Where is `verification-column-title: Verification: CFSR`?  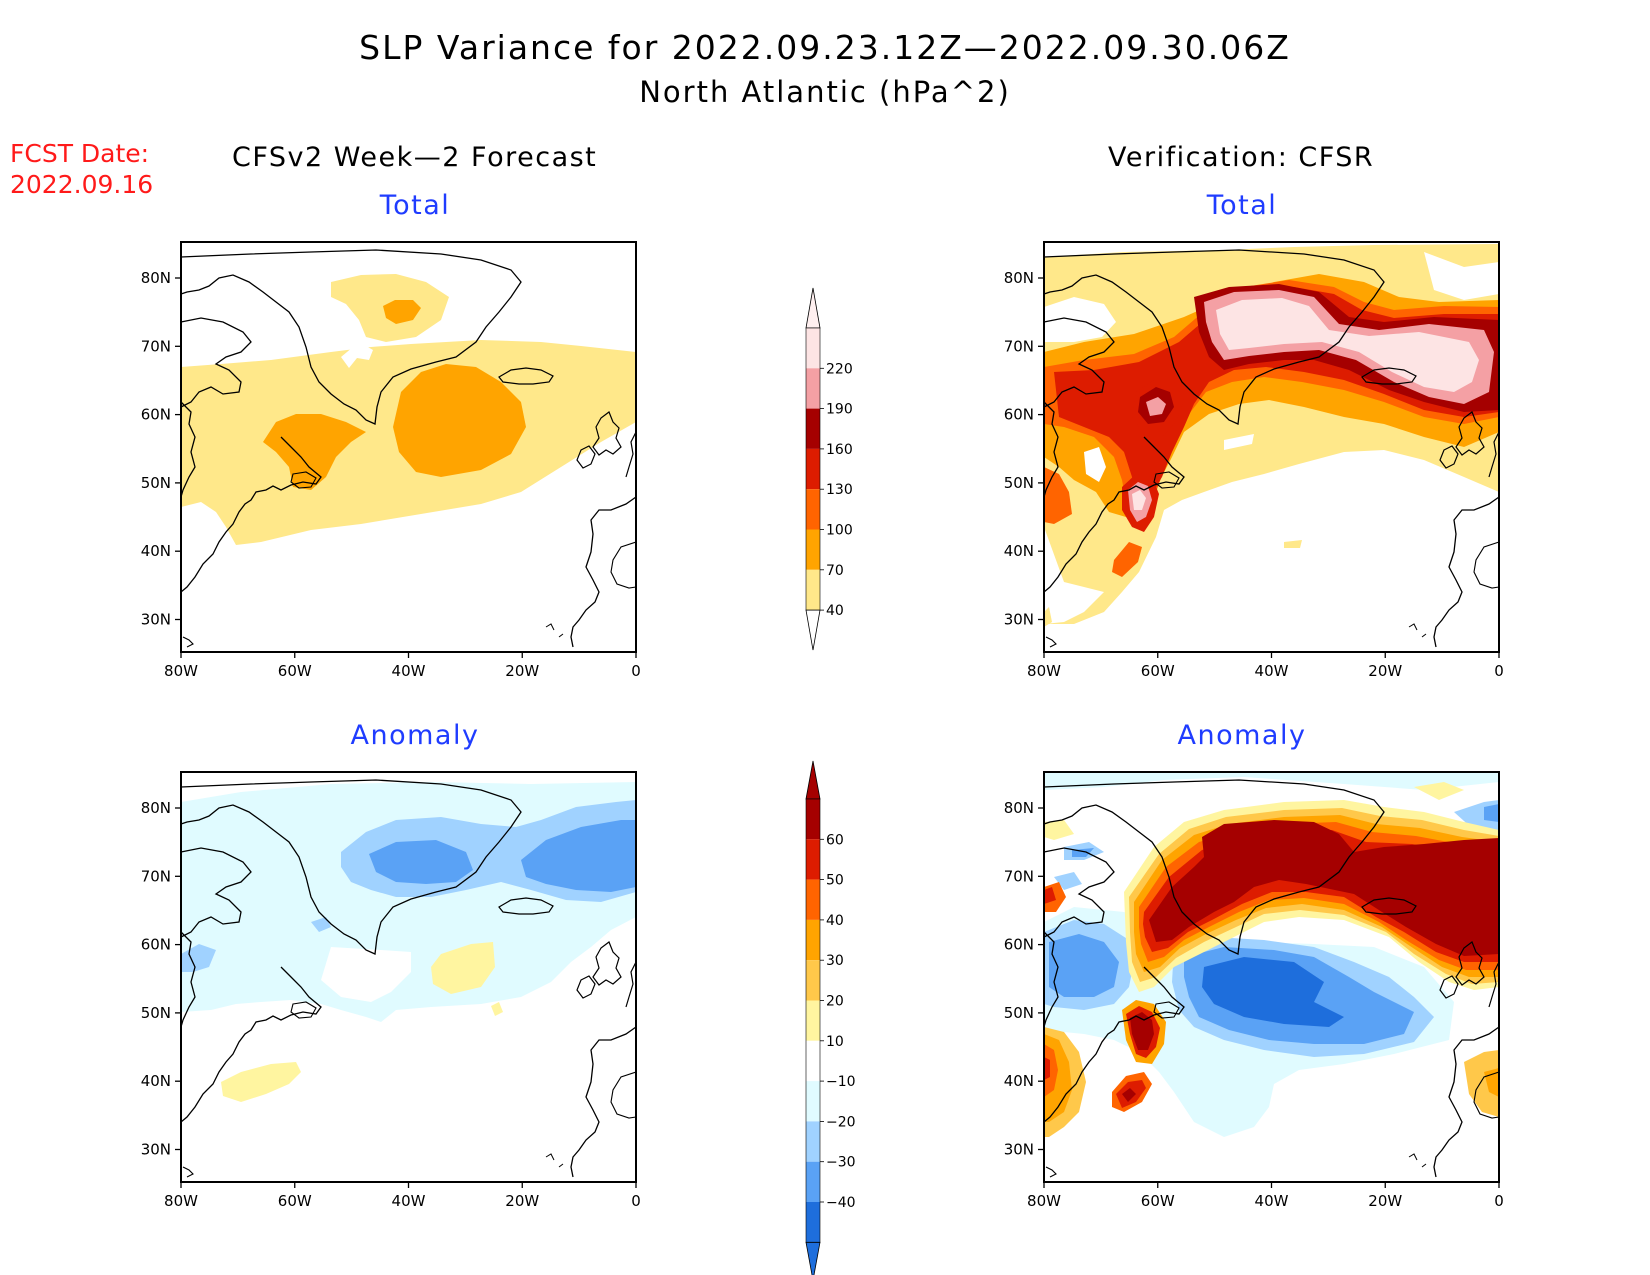
verification-column-title: Verification: CFSR is located at coordinates (1241, 157).